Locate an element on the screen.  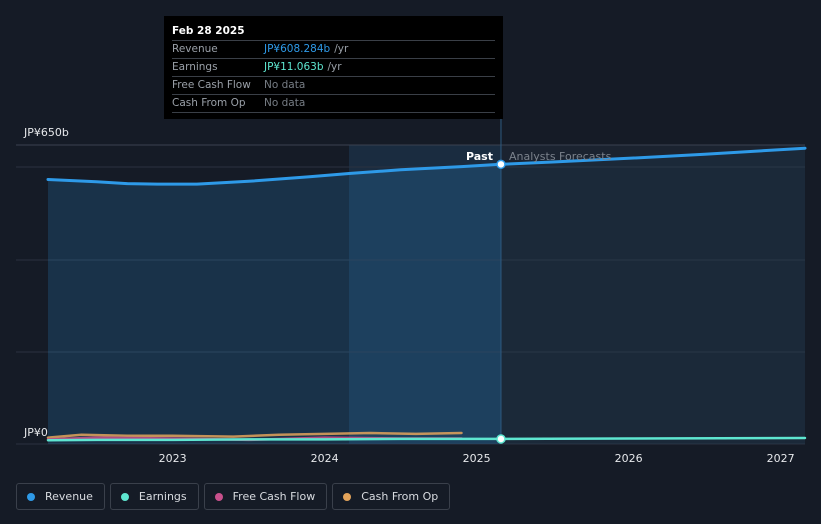
tooltip-row-revenue: Revenue JP¥608.284b /yr is located at coordinates (333, 49).